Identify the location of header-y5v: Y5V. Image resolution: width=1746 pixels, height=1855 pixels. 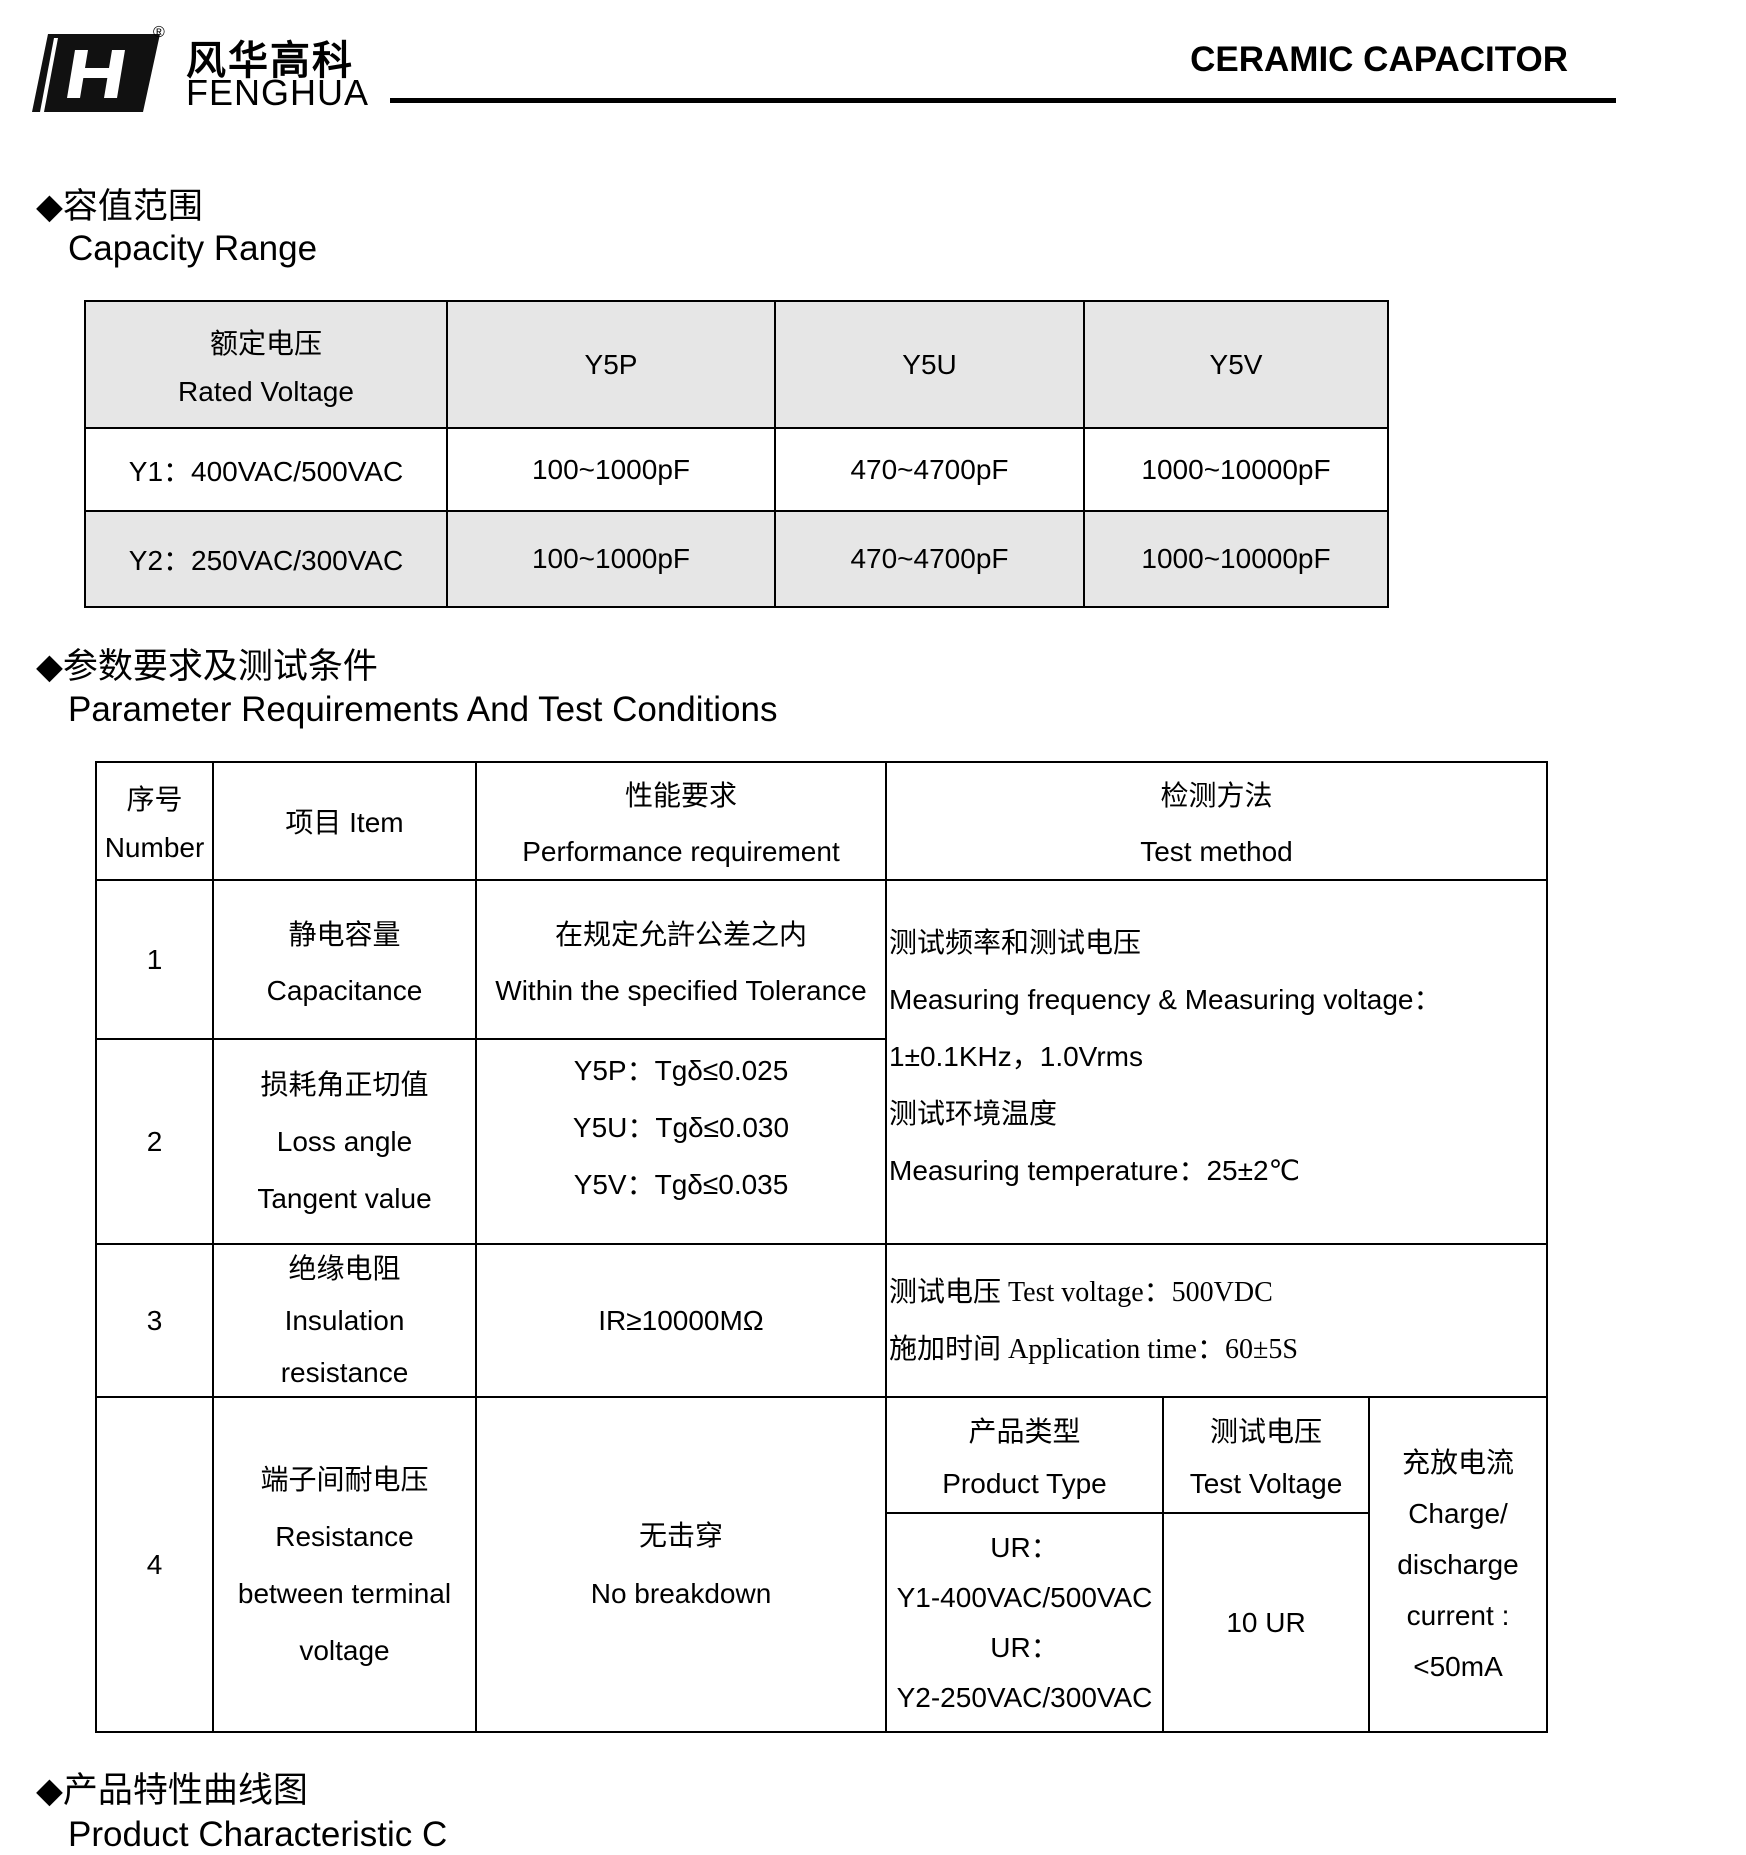
(1236, 364).